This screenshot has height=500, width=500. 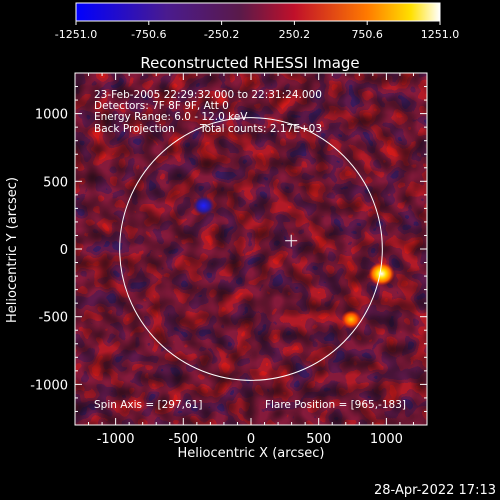 What do you see at coordinates (53, 318) in the screenshot?
I see `y-tick-label: -500` at bounding box center [53, 318].